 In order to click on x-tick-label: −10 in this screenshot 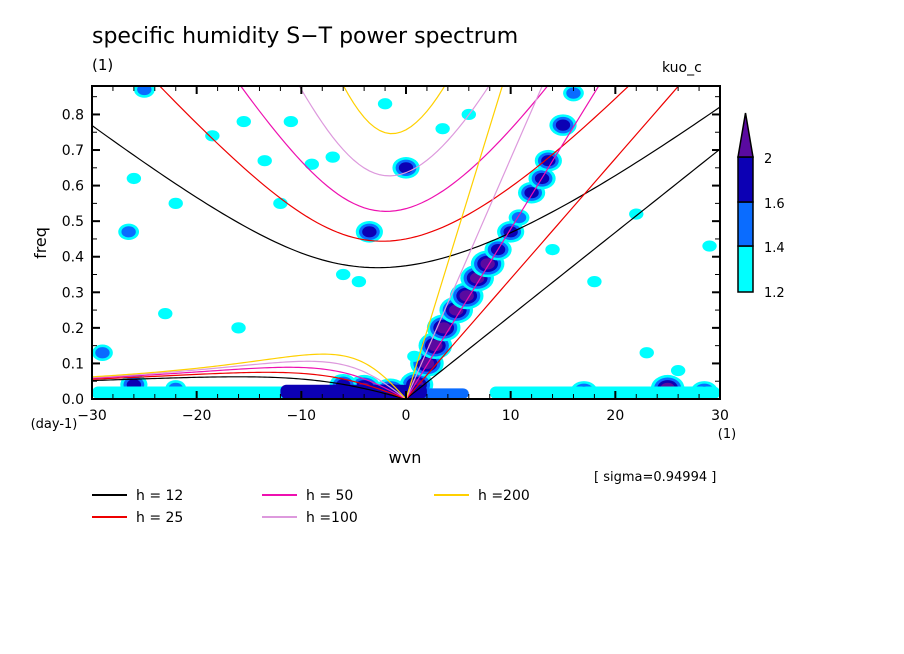, I will do `click(302, 416)`.